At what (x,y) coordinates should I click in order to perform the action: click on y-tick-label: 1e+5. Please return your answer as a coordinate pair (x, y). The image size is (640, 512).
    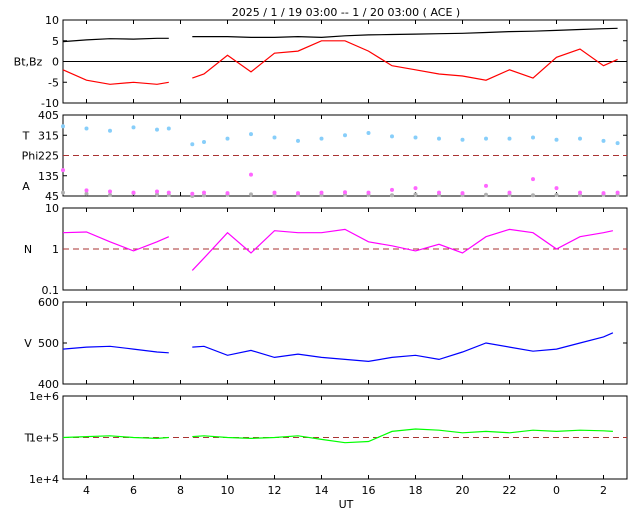
    Looking at the image, I should click on (44, 438).